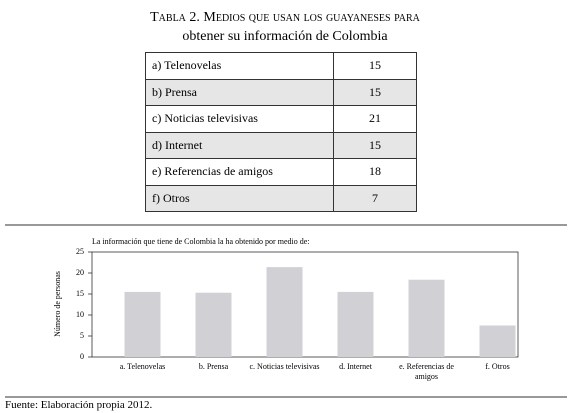  What do you see at coordinates (239, 172) in the screenshot?
I see `medium-cell: e) Referencias de amigos` at bounding box center [239, 172].